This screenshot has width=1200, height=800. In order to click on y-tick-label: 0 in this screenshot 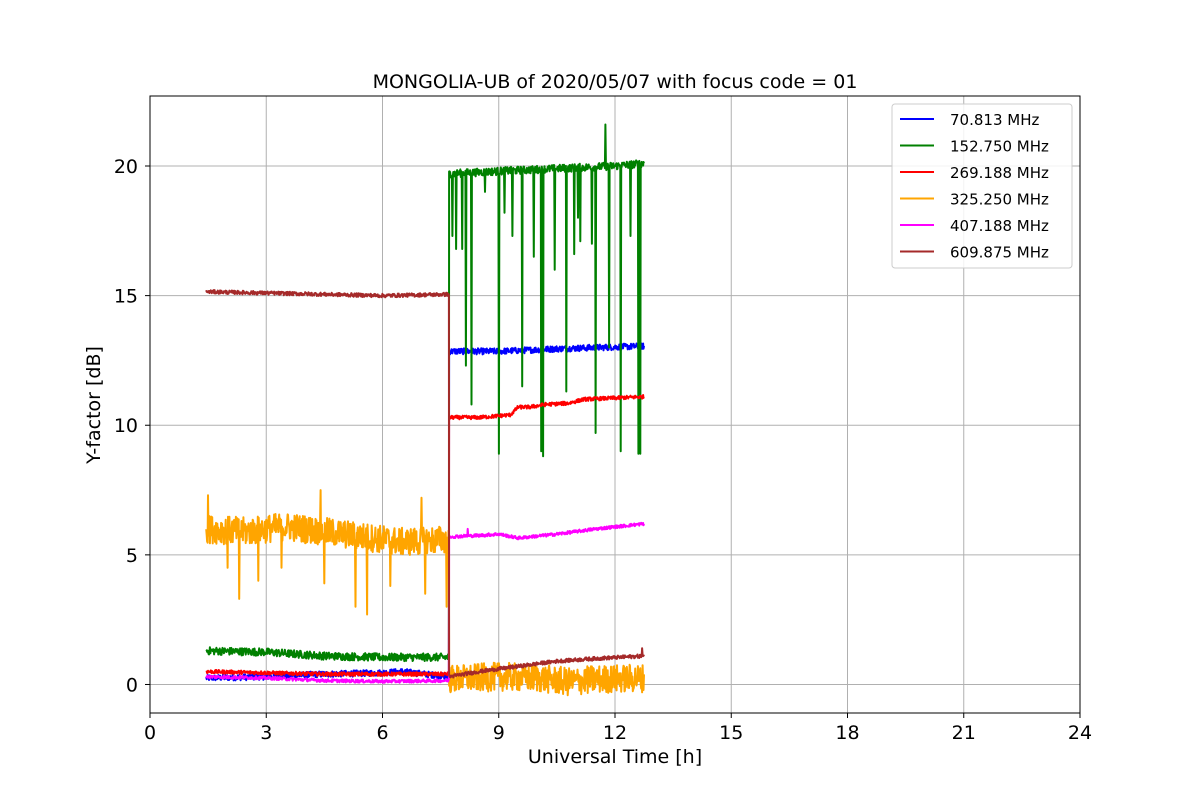, I will do `click(132, 685)`.